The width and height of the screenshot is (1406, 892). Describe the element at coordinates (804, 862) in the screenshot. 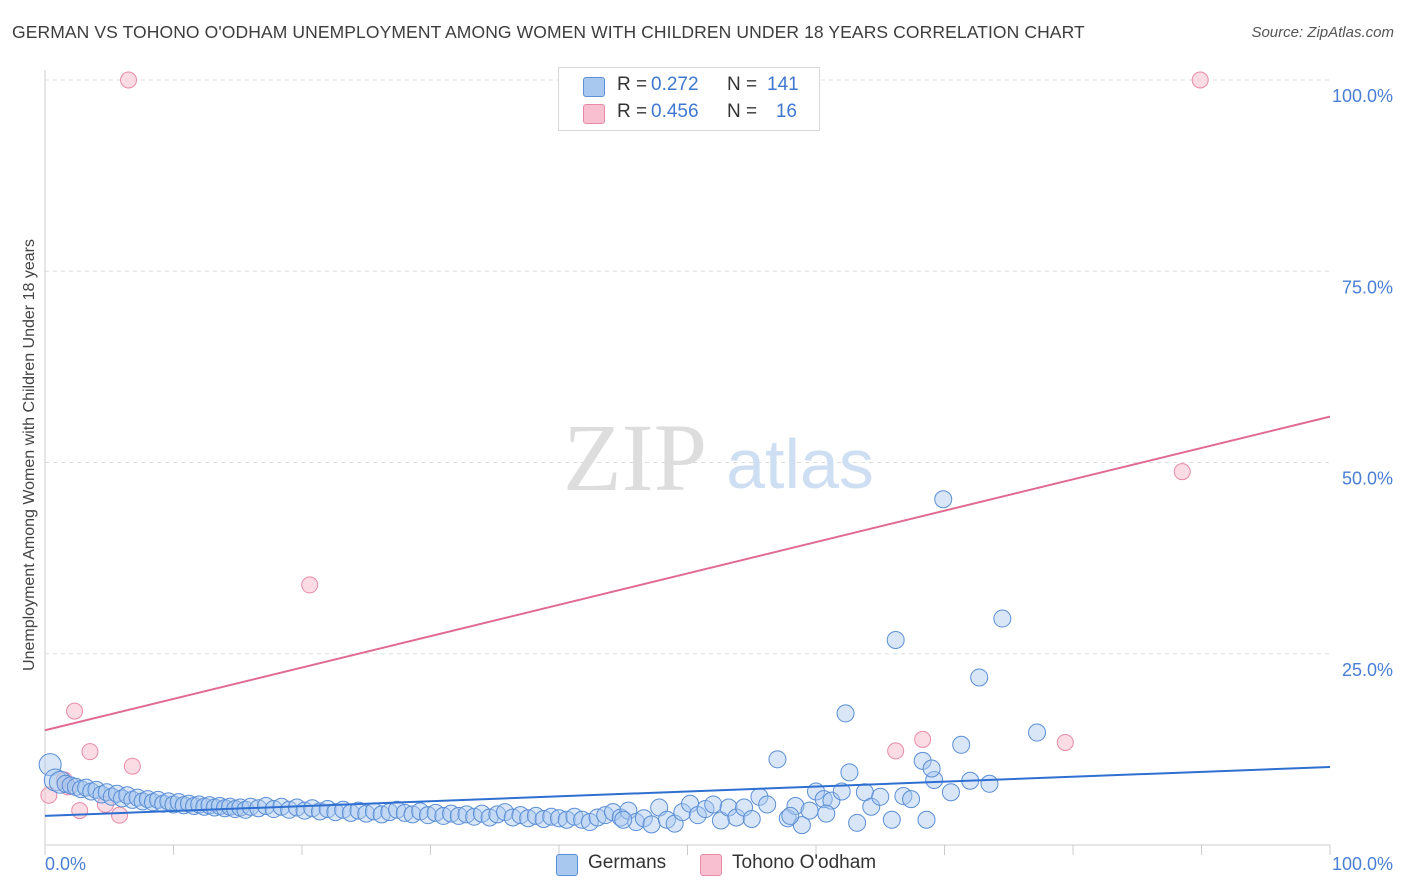

I see `tohono-legend-label: Tohono O'odham` at that location.